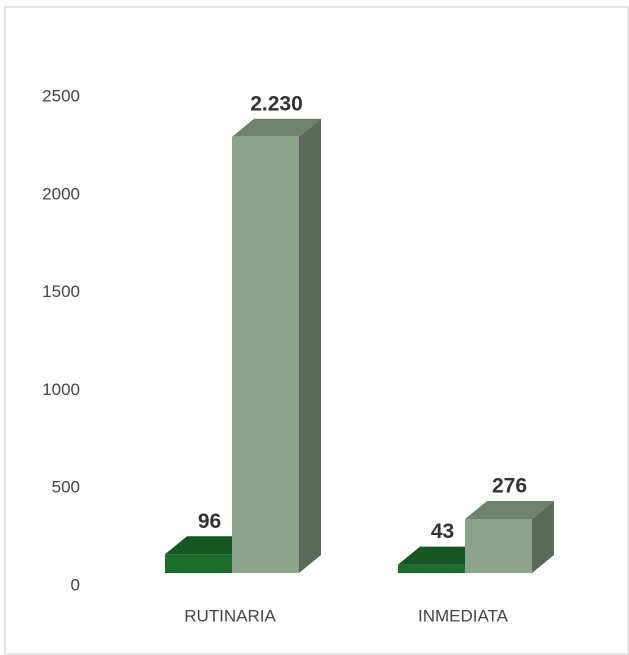 This screenshot has width=629, height=655. What do you see at coordinates (61, 291) in the screenshot?
I see `y-tick-label: 1500` at bounding box center [61, 291].